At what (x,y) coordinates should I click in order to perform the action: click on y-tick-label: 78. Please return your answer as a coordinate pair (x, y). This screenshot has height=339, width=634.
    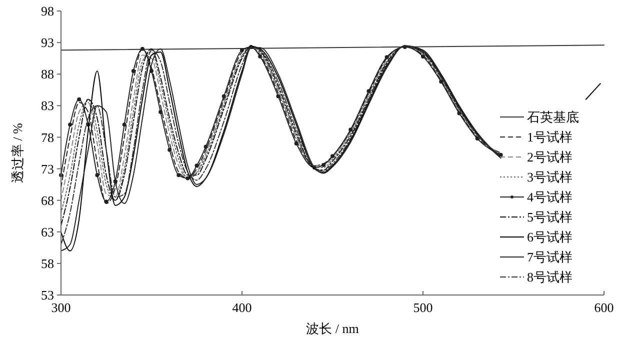
    Looking at the image, I should click on (47, 137).